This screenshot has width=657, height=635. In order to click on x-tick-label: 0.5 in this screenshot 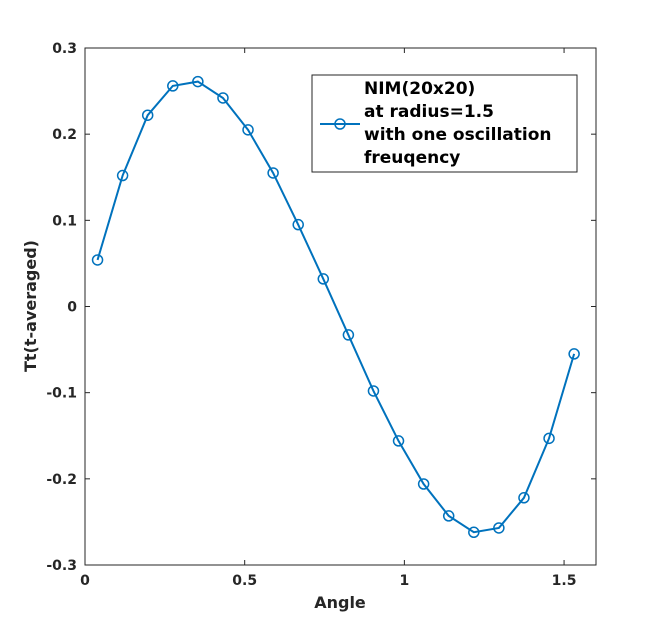, I will do `click(244, 581)`.